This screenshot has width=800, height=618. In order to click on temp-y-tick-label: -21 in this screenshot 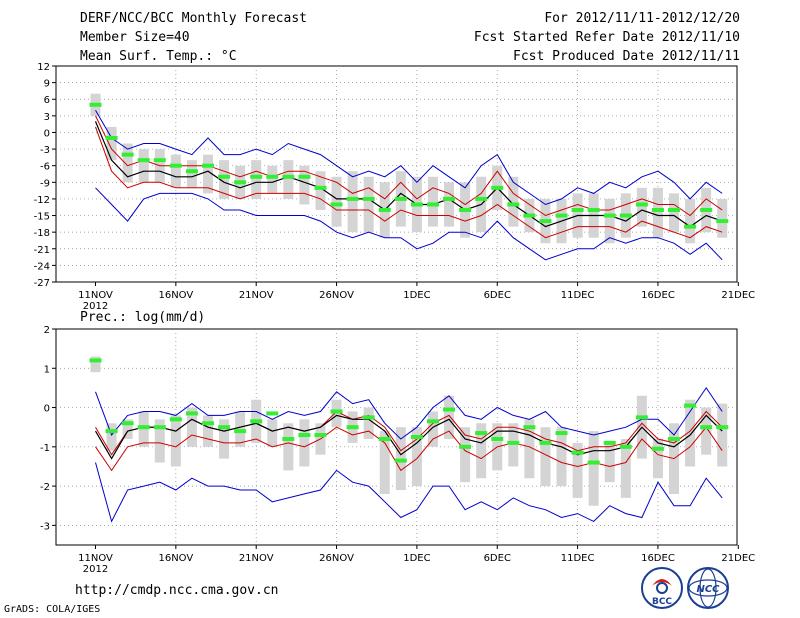, I will do `click(42, 250)`.